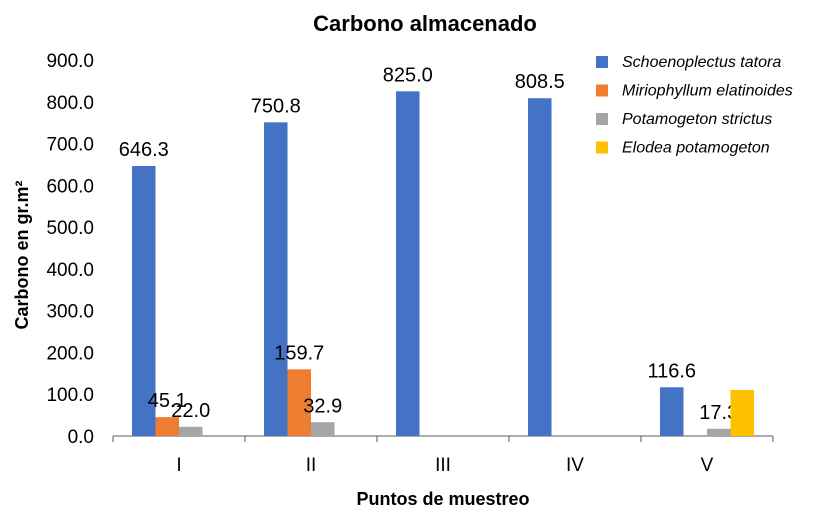 This screenshot has width=823, height=515. What do you see at coordinates (70, 270) in the screenshot?
I see `y-tick-label: 400.0` at bounding box center [70, 270].